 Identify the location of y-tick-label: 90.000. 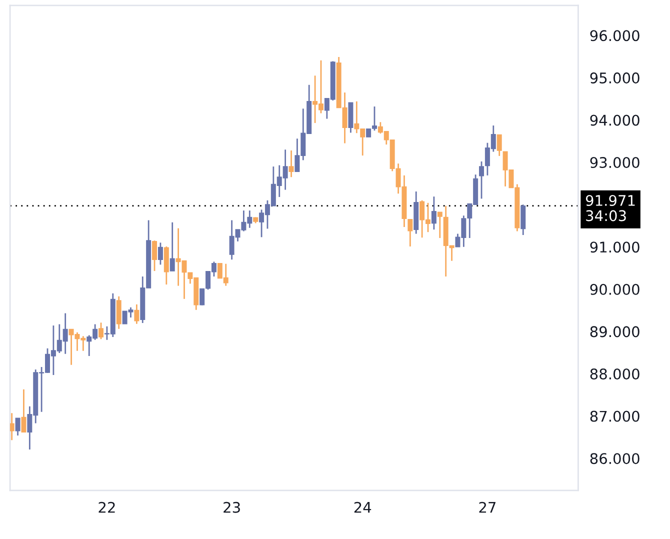
(615, 289).